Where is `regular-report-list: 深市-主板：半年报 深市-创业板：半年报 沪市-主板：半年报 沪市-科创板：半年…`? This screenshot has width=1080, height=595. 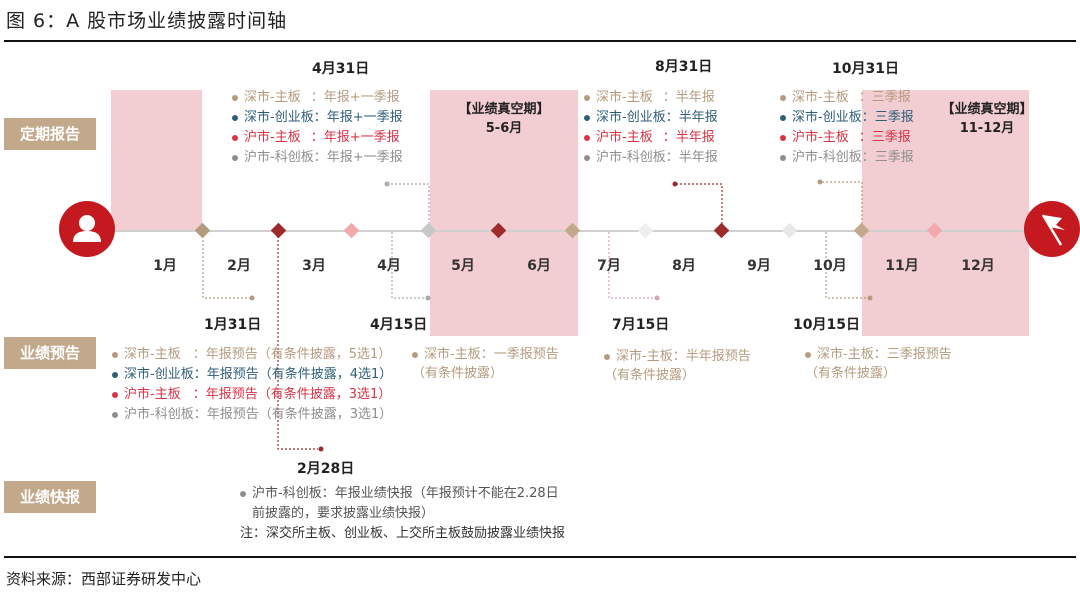 regular-report-list: 深市-主板：半年报 深市-创业板：半年报 沪市-主板：半年报 沪市-科创板：半年… is located at coordinates (651, 128).